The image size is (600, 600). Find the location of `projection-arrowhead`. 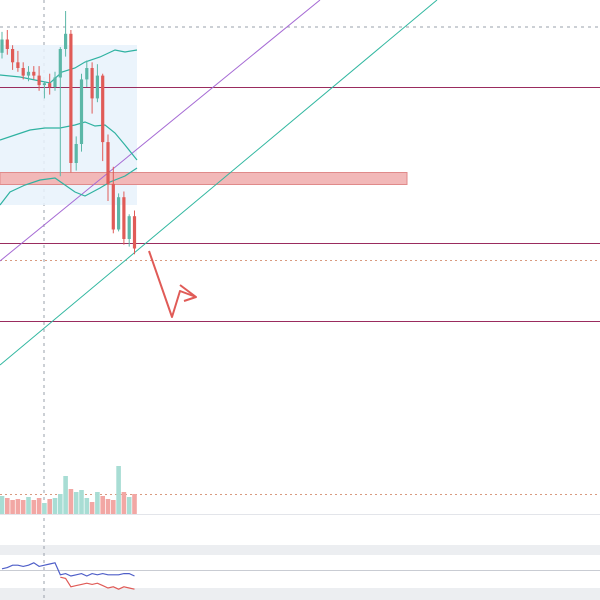

projection-arrowhead is located at coordinates (188, 293).